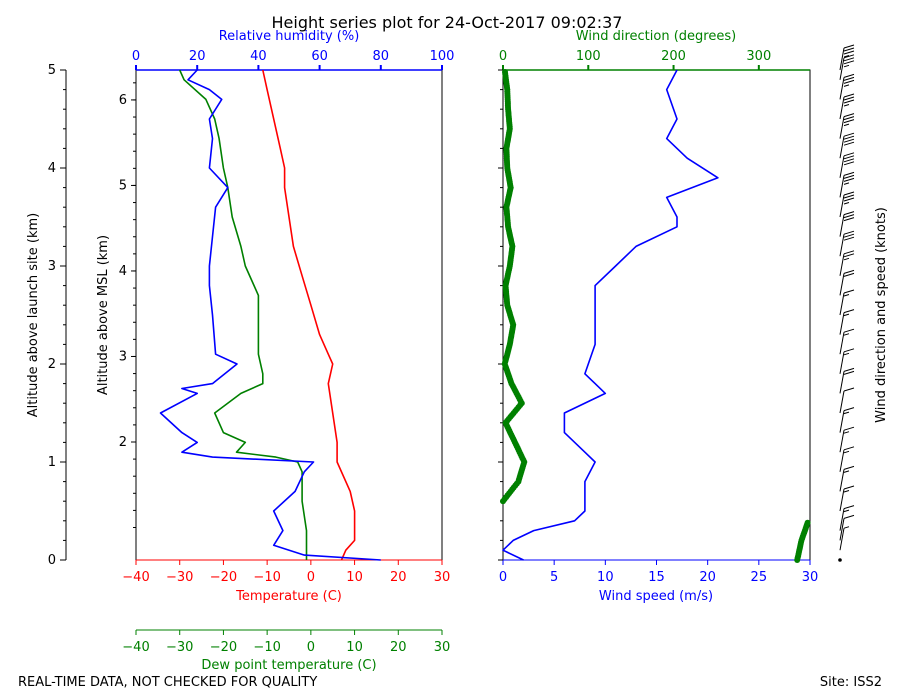 Image resolution: width=900 pixels, height=700 pixels. Describe the element at coordinates (442, 577) in the screenshot. I see `temperature-tick-label: 30` at that location.